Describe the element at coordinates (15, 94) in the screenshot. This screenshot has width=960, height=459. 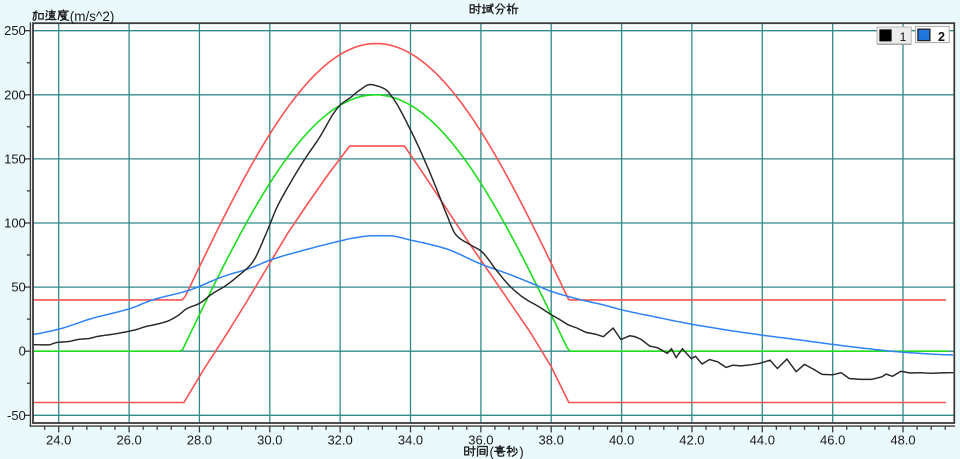
I see `svg-text: 200` at that location.